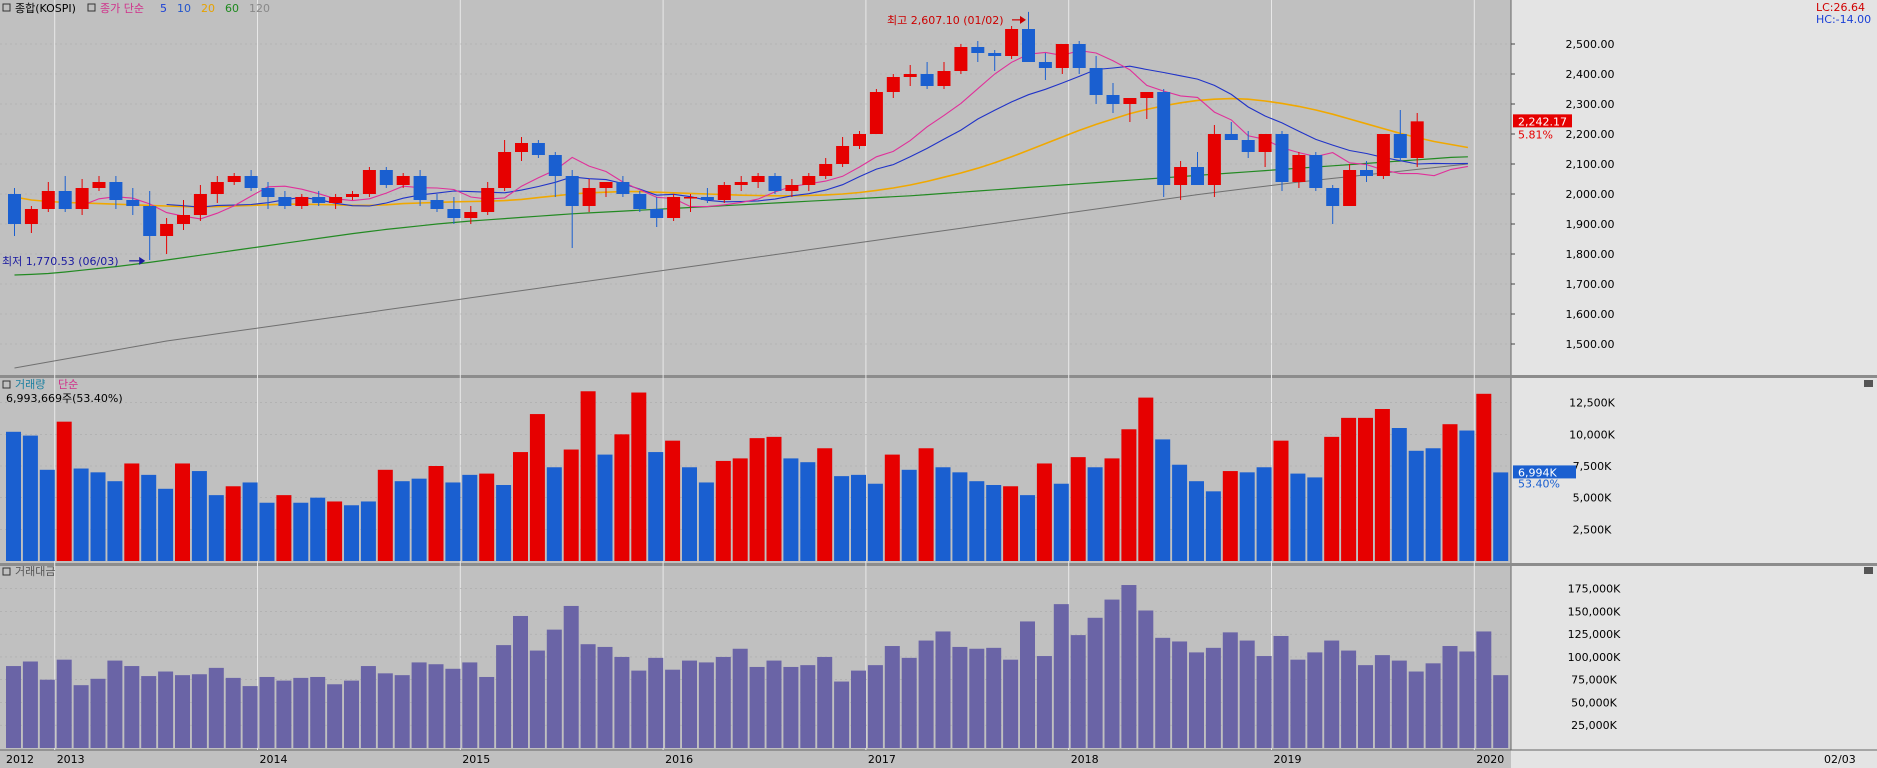 This screenshot has height=768, width=1877. Describe the element at coordinates (6, 384) in the screenshot. I see `volume-panel-toggle` at that location.